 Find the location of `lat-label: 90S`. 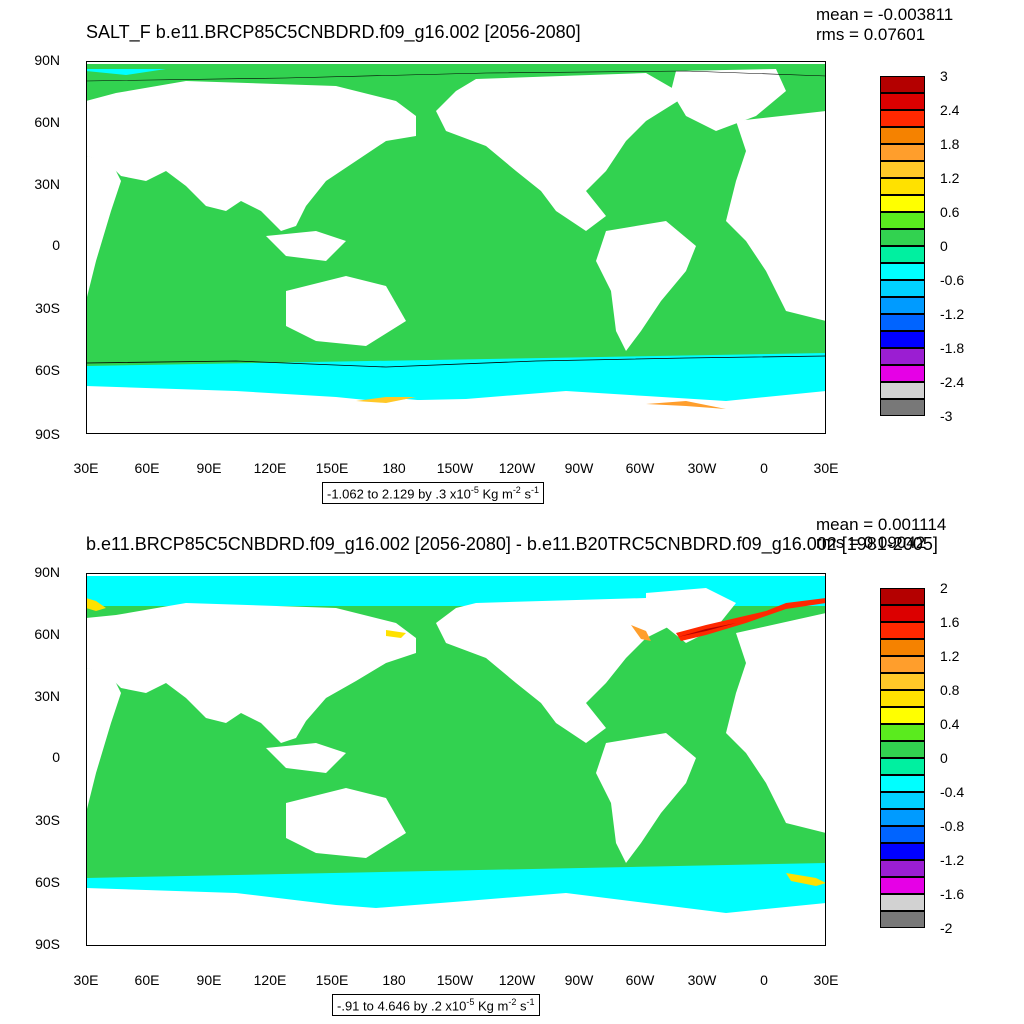

lat-label: 90S is located at coordinates (47, 944).